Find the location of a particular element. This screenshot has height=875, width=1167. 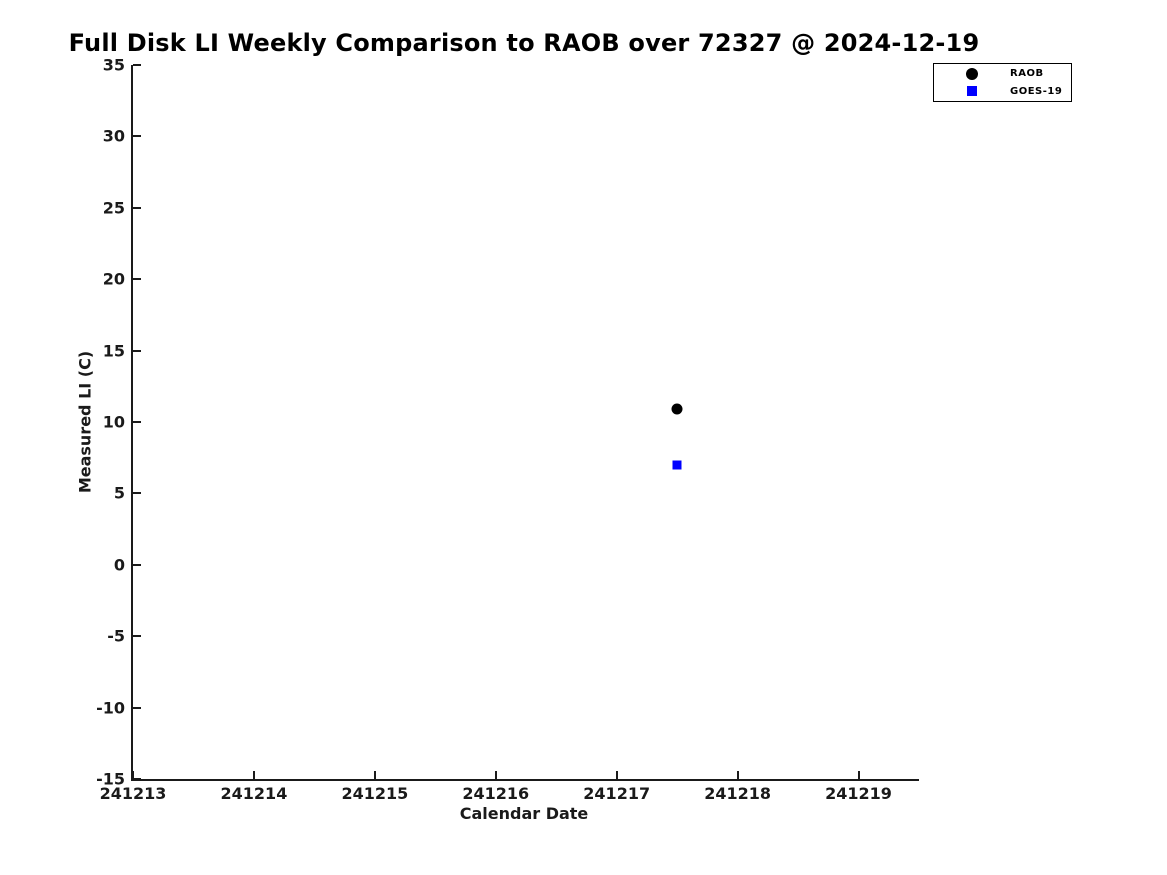

x-tick-label: 241214 is located at coordinates (254, 793).